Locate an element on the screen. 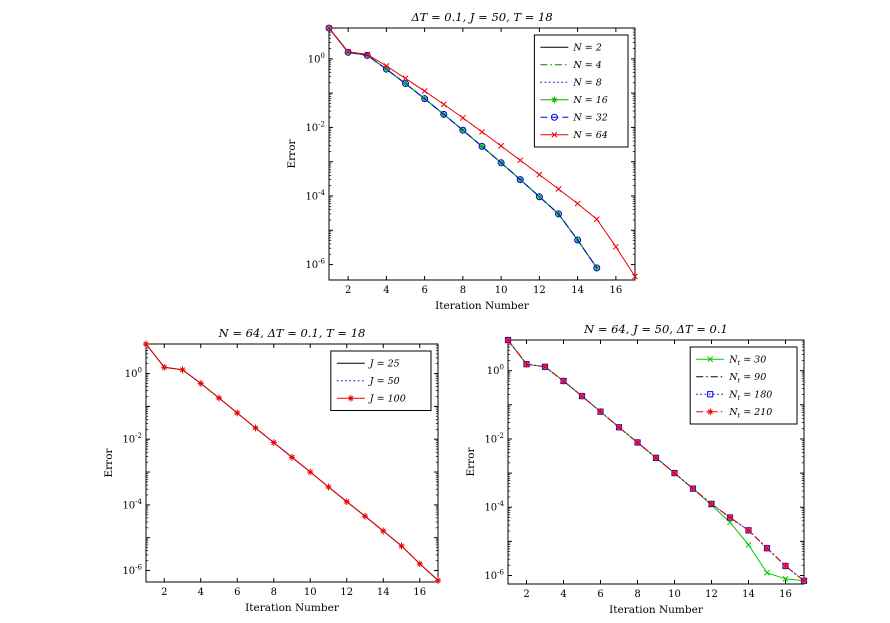 The height and width of the screenshot is (623, 890). chart-title: N = 64, ΔT = 0.1, T = 18 is located at coordinates (292, 333).